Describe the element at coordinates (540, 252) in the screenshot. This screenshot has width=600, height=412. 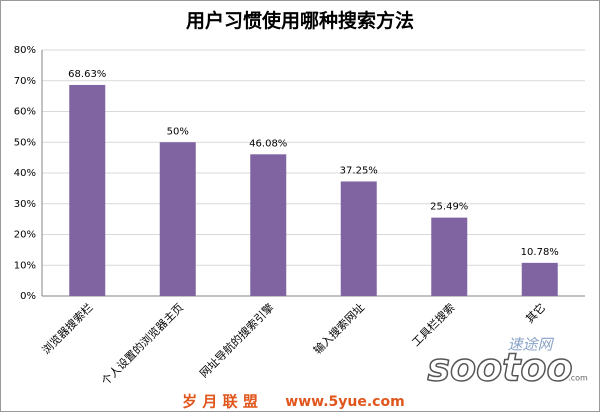
I see `value-label: 10.78%` at that location.